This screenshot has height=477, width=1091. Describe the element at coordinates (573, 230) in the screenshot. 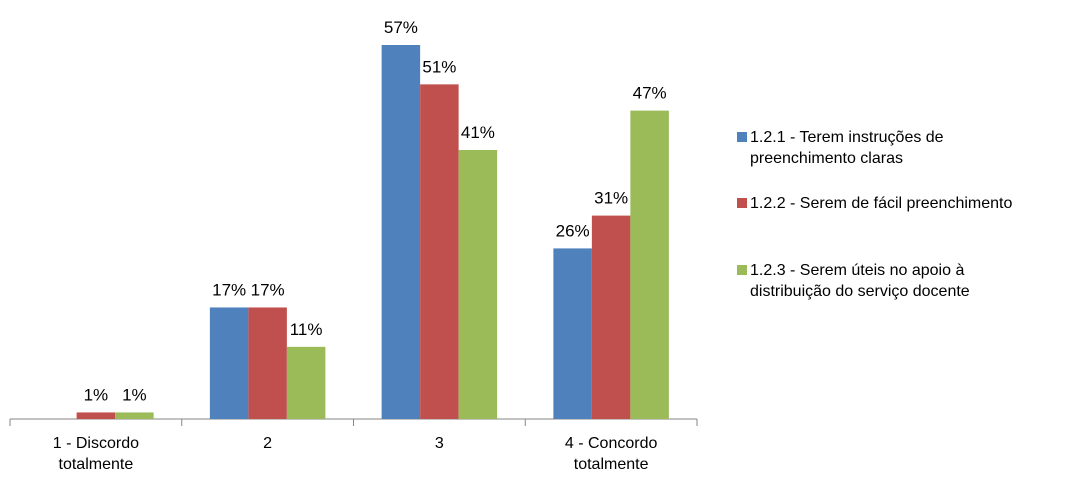

I see `data-label: 26%` at that location.